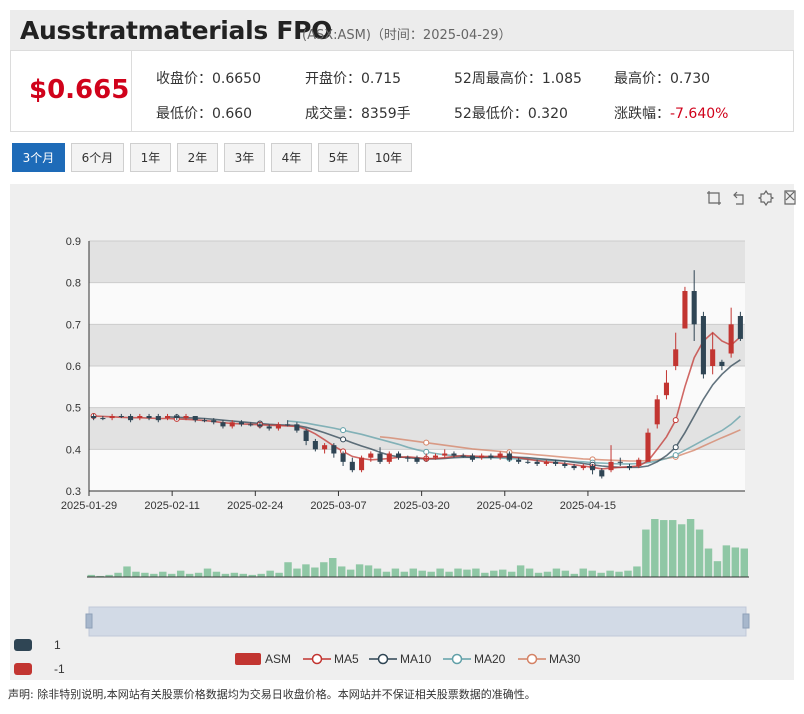 The height and width of the screenshot is (714, 804). I want to click on open-price-field: 开盘价：0.715, so click(353, 78).